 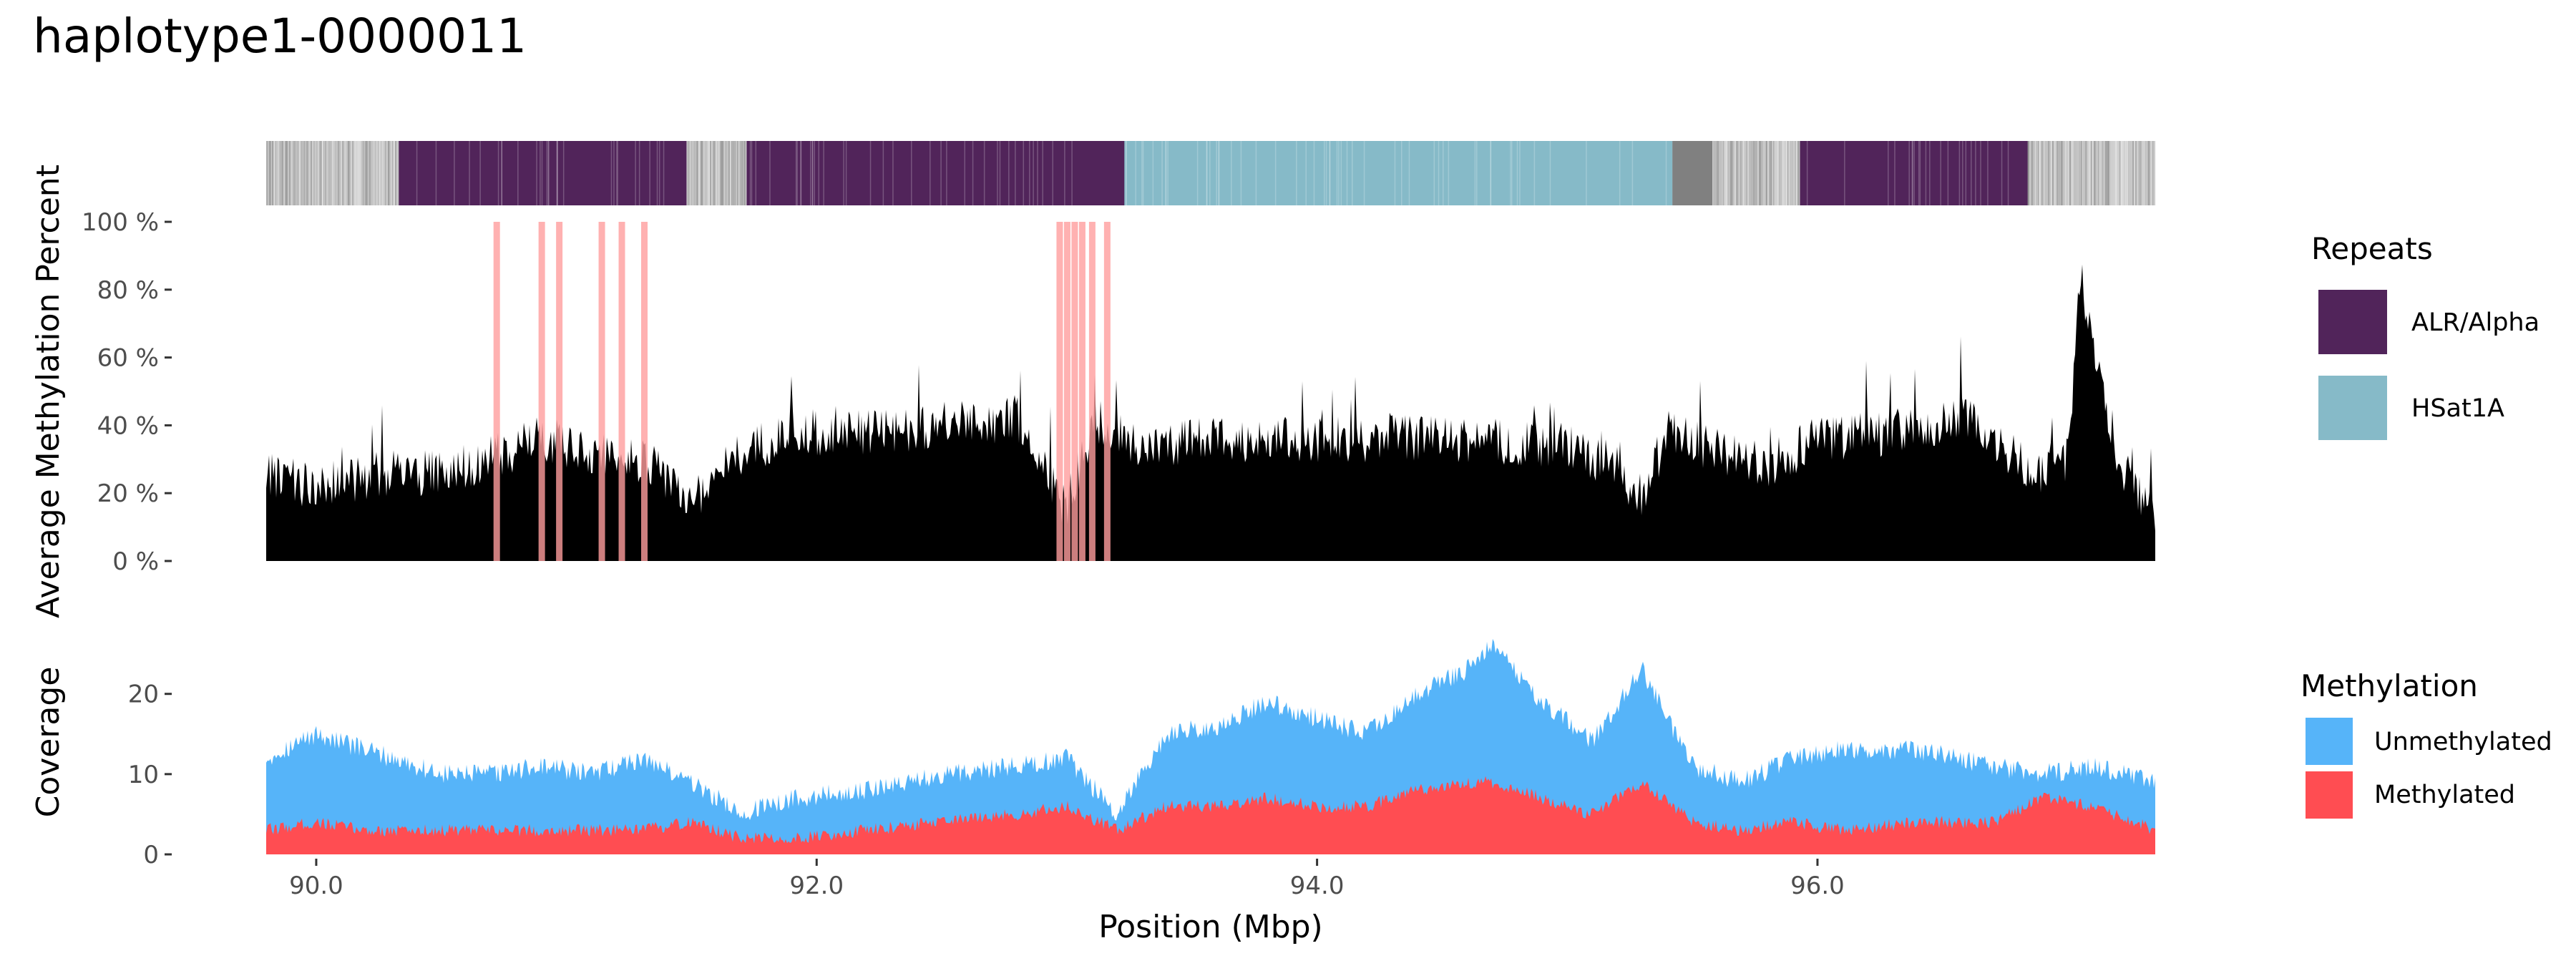 What do you see at coordinates (128, 358) in the screenshot?
I see `methylation-y-tick-label: 60 %` at bounding box center [128, 358].